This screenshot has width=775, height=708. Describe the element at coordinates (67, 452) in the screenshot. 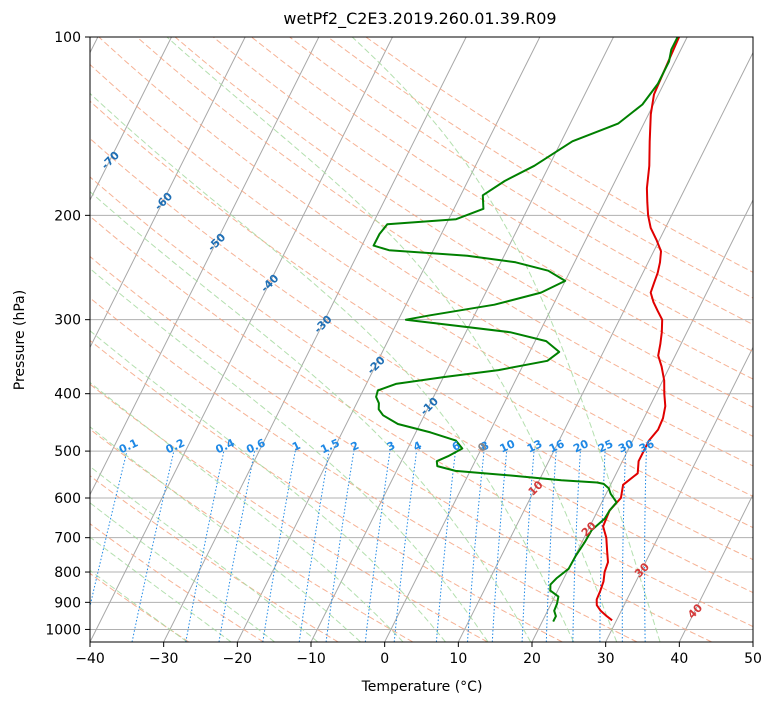

I see `y-tick-label: 500` at that location.